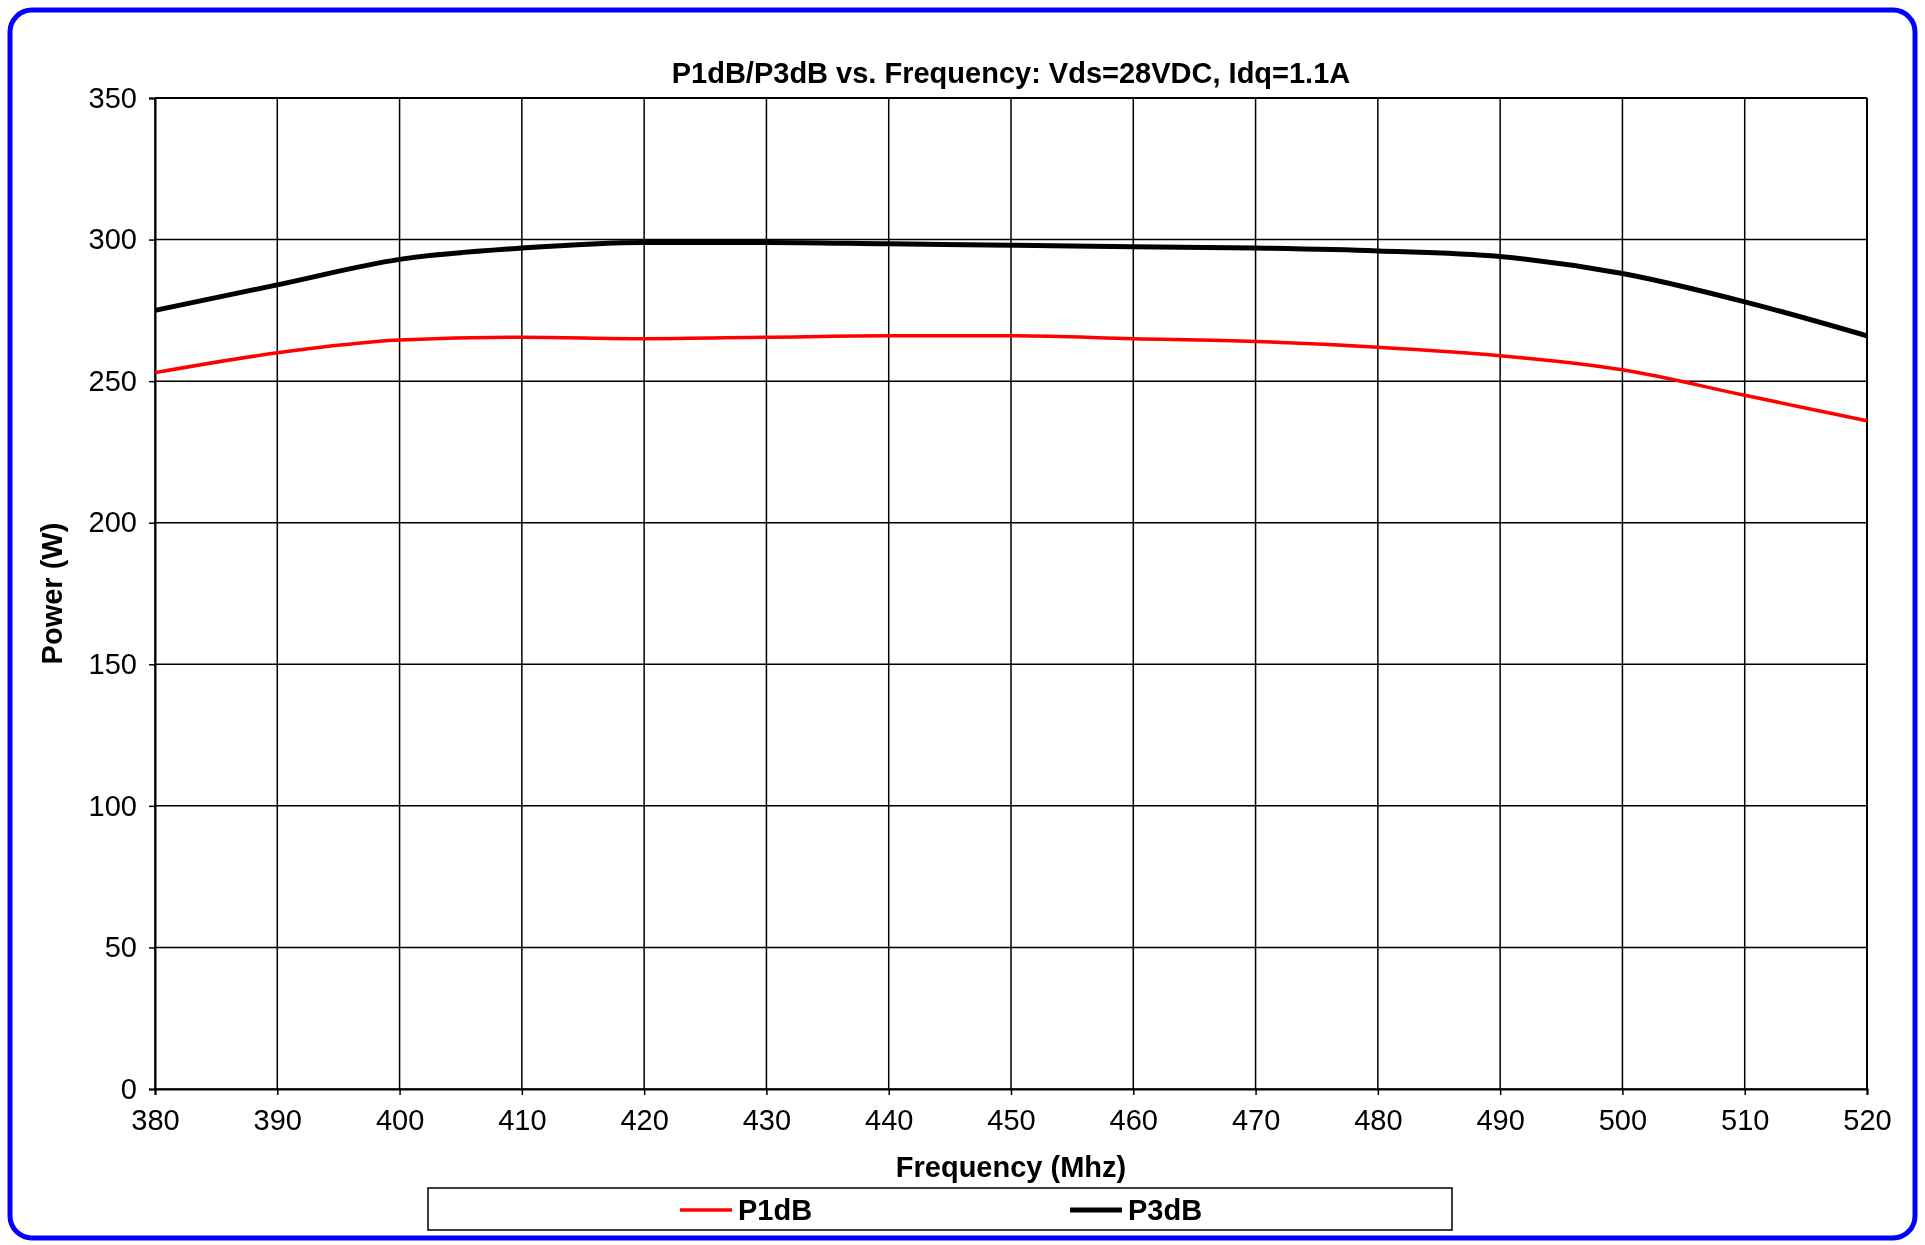 The image size is (1925, 1245). I want to click on legend-label: P3dB, so click(1165, 1210).